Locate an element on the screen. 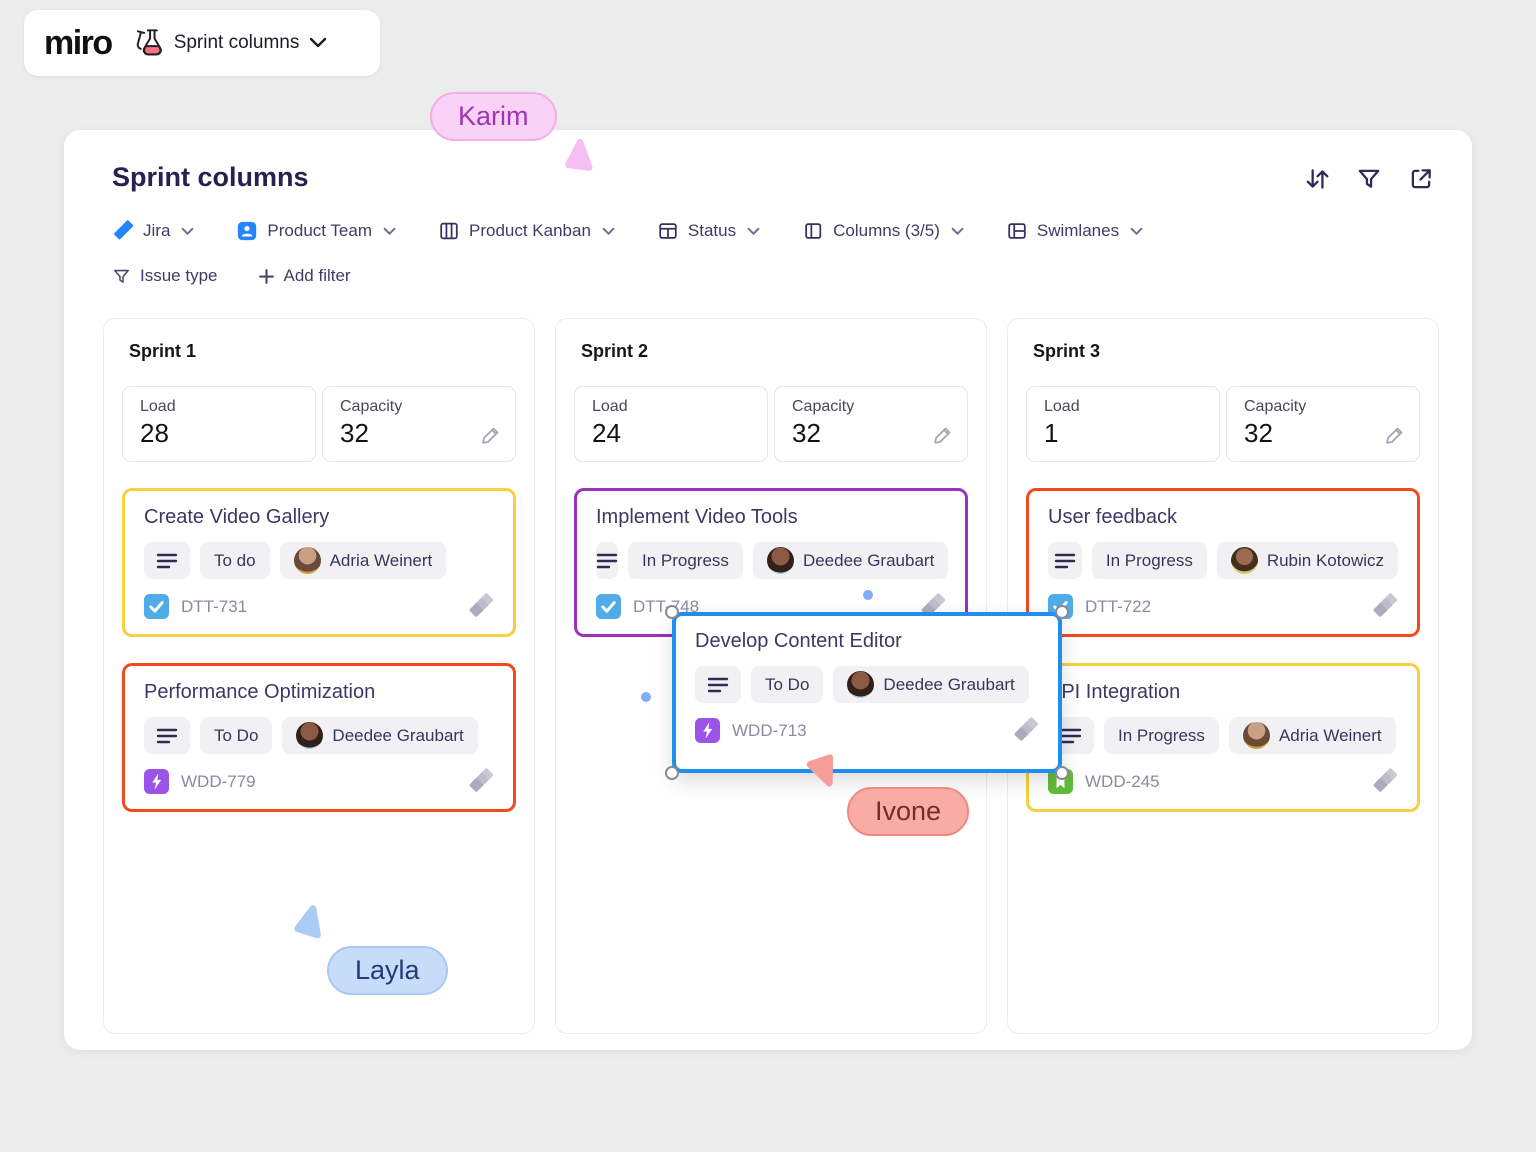 This screenshot has width=1536, height=1152. filter-jira: Jira is located at coordinates (153, 231).